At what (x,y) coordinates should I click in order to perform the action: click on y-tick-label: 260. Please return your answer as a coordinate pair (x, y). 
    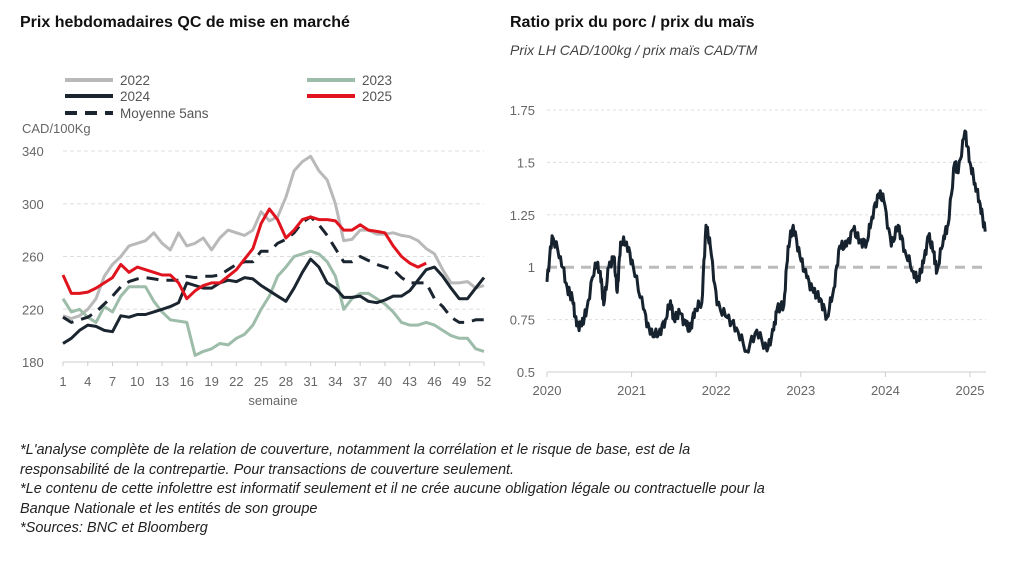
    Looking at the image, I should click on (33, 257).